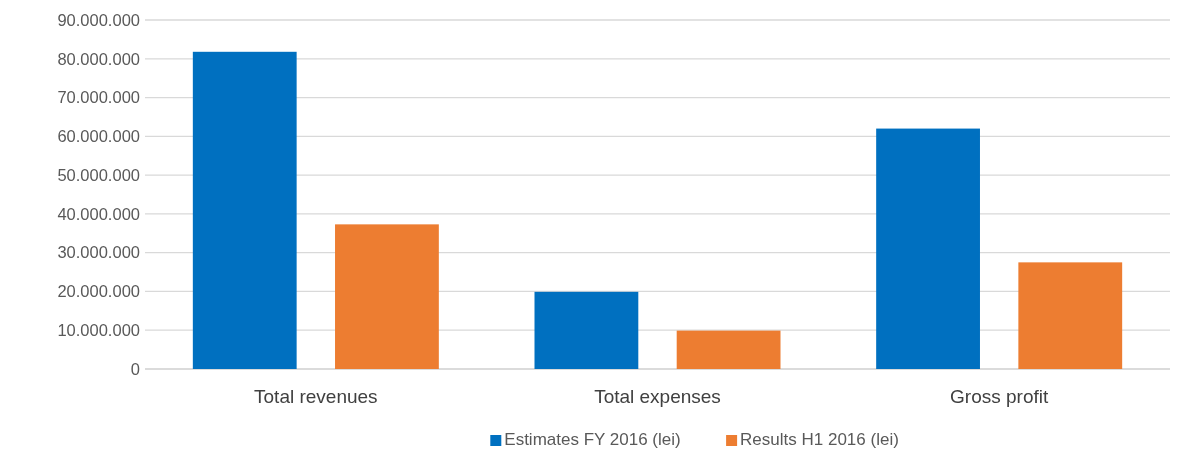  I want to click on y-tick-label: 40.000.000, so click(98, 213).